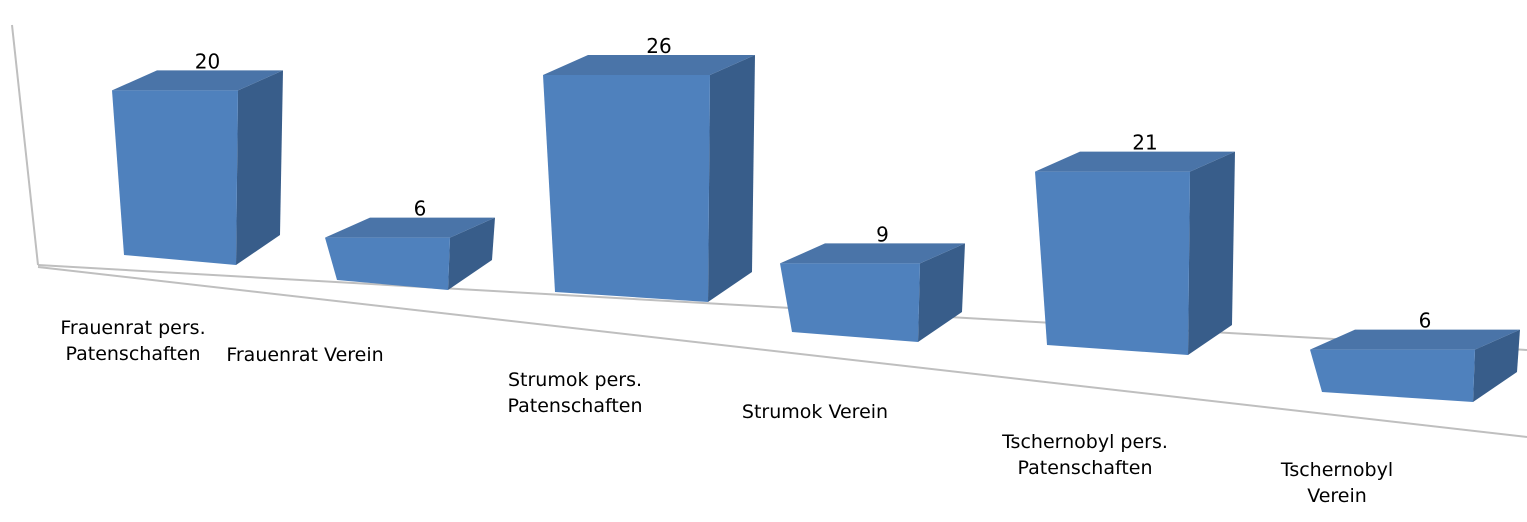  Describe the element at coordinates (25, 145) in the screenshot. I see `back-axis` at that location.